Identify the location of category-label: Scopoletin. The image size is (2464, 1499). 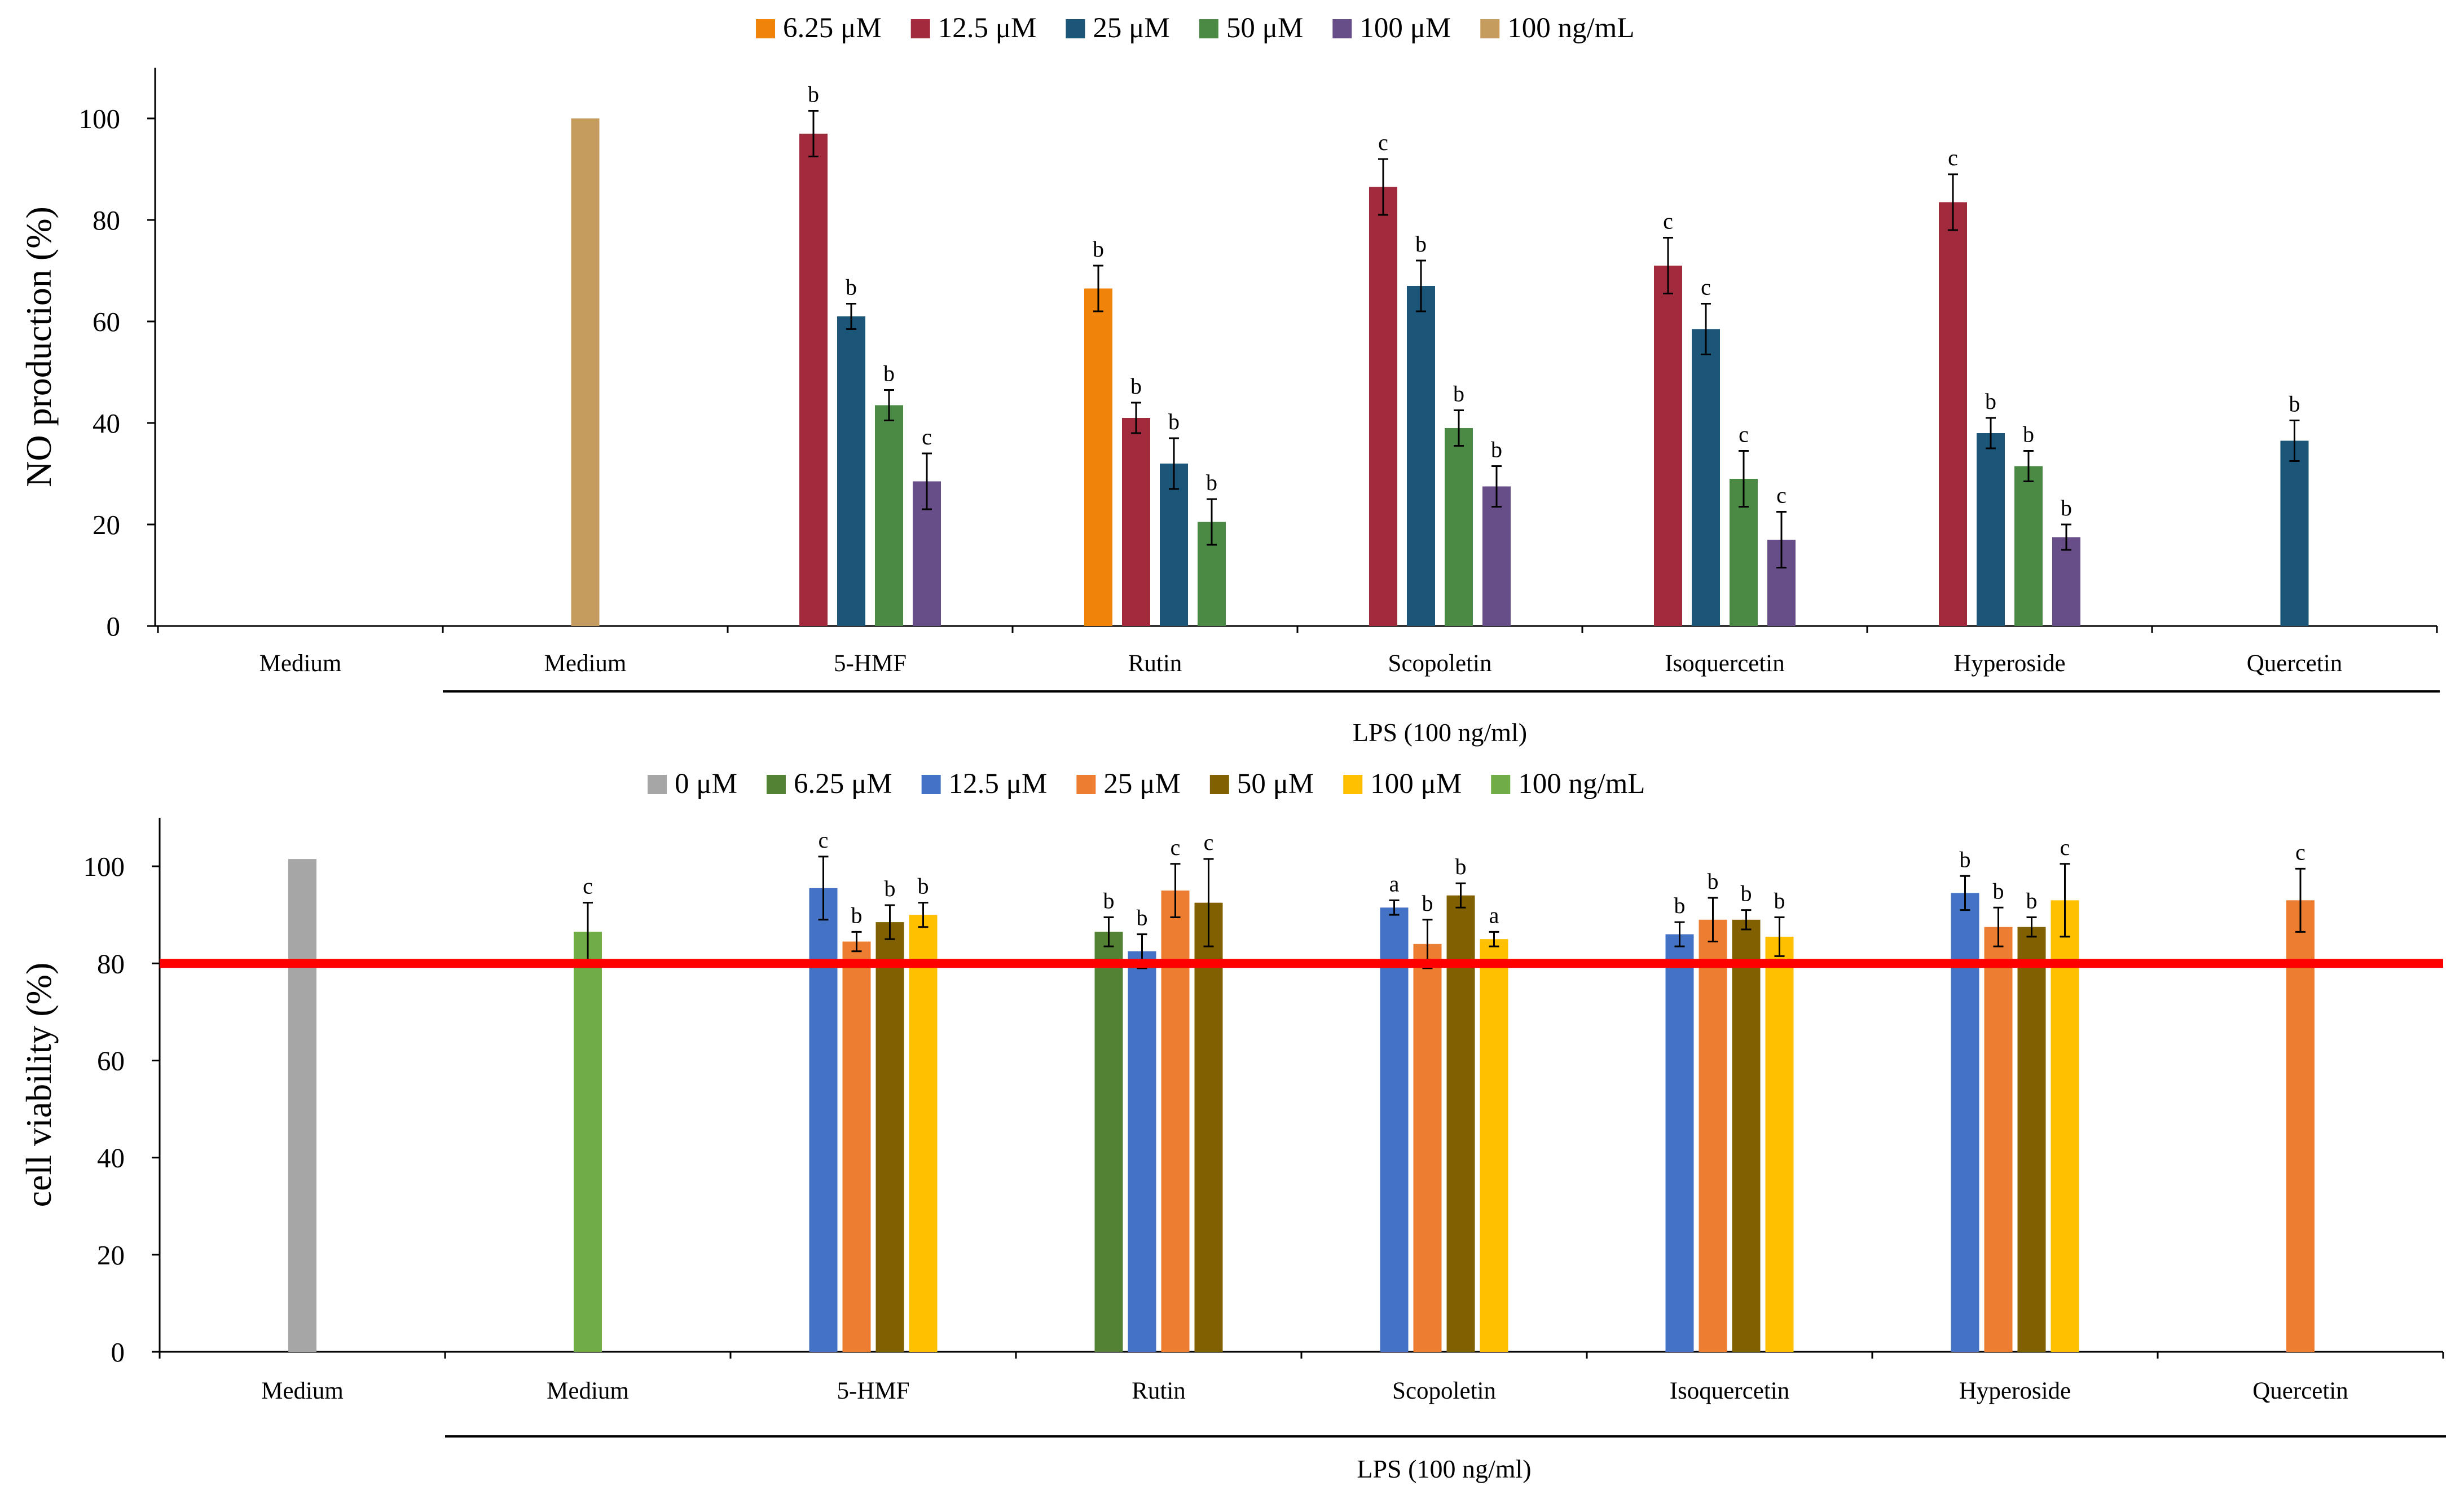
(1444, 1391).